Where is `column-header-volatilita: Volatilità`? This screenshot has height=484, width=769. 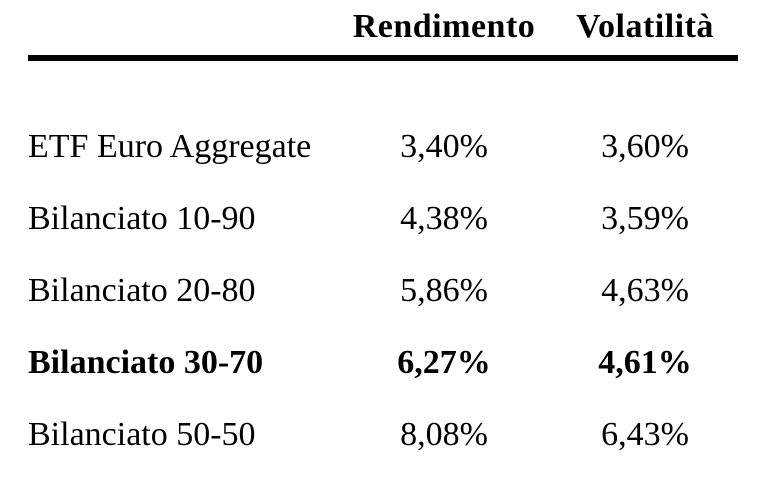 column-header-volatilita: Volatilità is located at coordinates (645, 26).